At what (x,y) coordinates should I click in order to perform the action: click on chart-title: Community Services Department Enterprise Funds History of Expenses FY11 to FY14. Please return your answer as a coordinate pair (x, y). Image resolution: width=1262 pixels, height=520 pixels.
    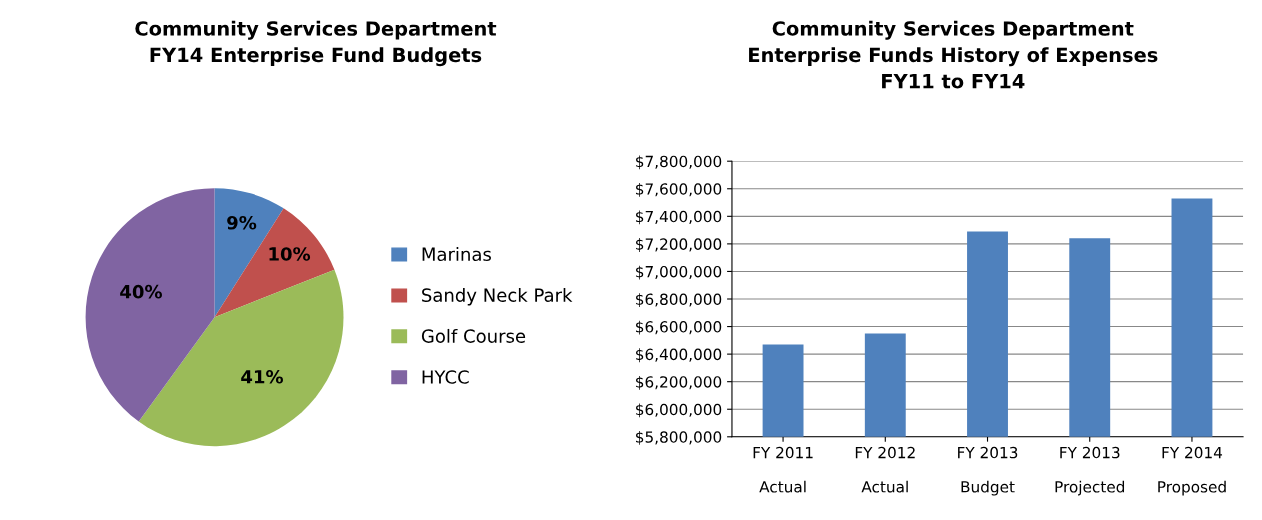
    Looking at the image, I should click on (953, 54).